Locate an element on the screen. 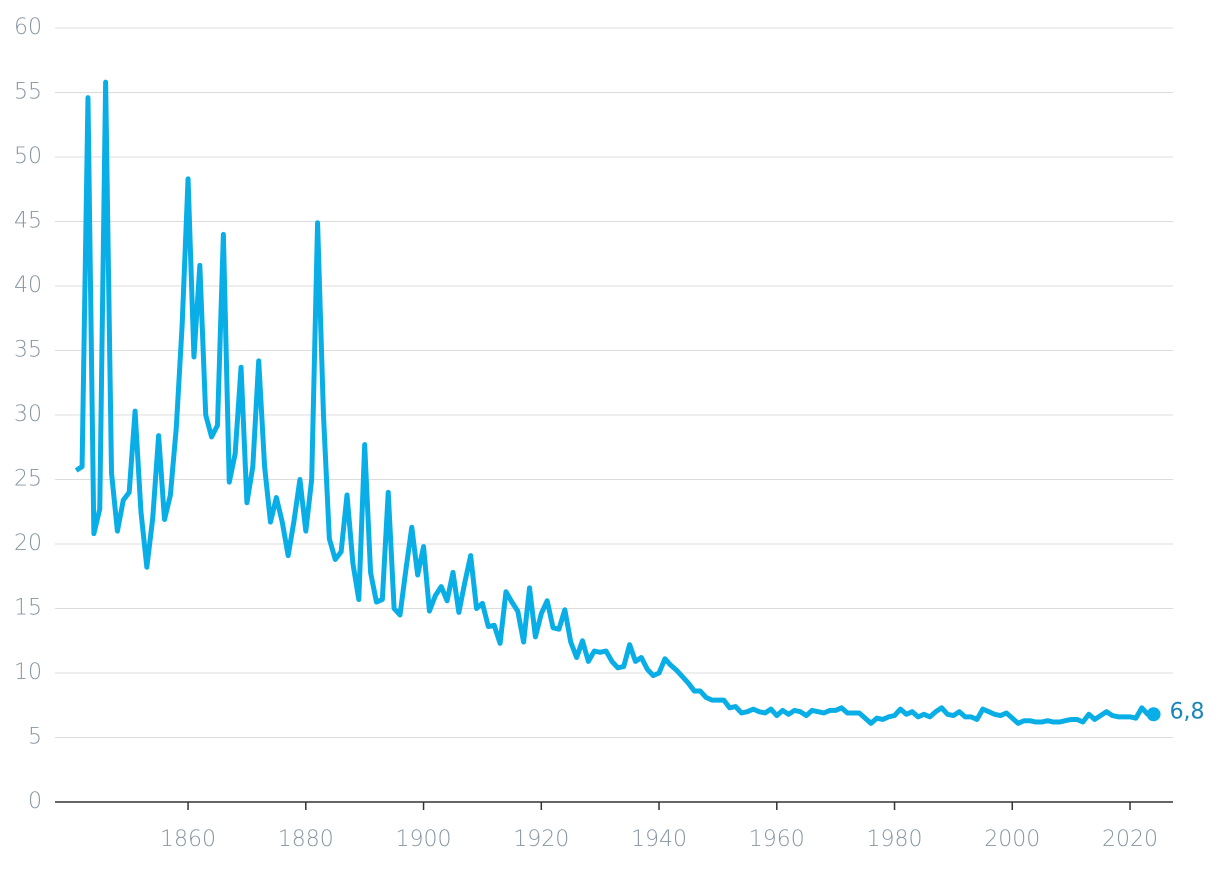 The width and height of the screenshot is (1220, 872). y-tick-label: 30 is located at coordinates (28, 414).